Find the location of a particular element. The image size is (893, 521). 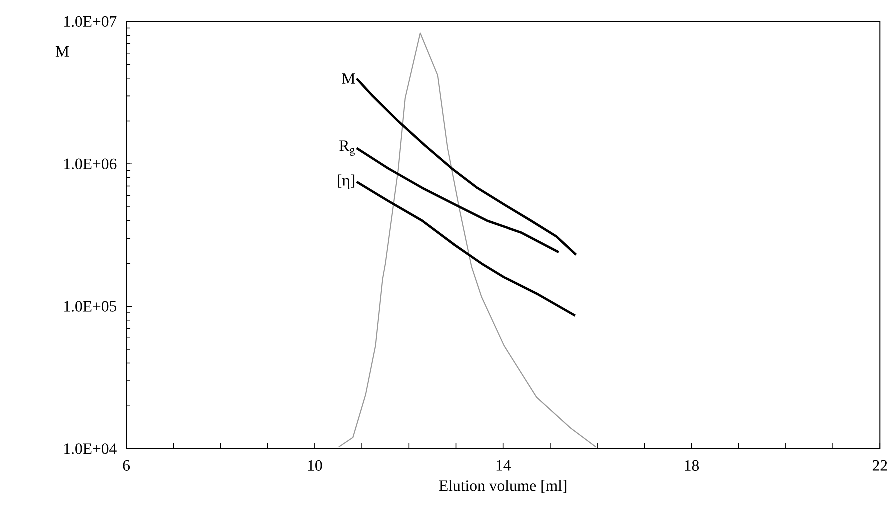

y-tick-label: 1.0E+04 is located at coordinates (90, 449).